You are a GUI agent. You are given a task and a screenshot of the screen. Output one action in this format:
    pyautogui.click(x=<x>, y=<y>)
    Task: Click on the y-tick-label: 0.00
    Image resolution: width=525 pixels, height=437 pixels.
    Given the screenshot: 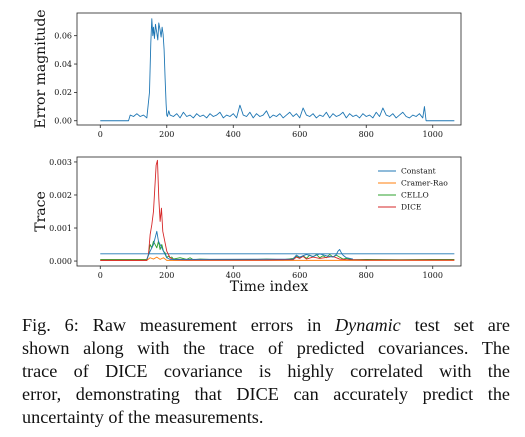 What is the action you would take?
    pyautogui.click(x=63, y=121)
    